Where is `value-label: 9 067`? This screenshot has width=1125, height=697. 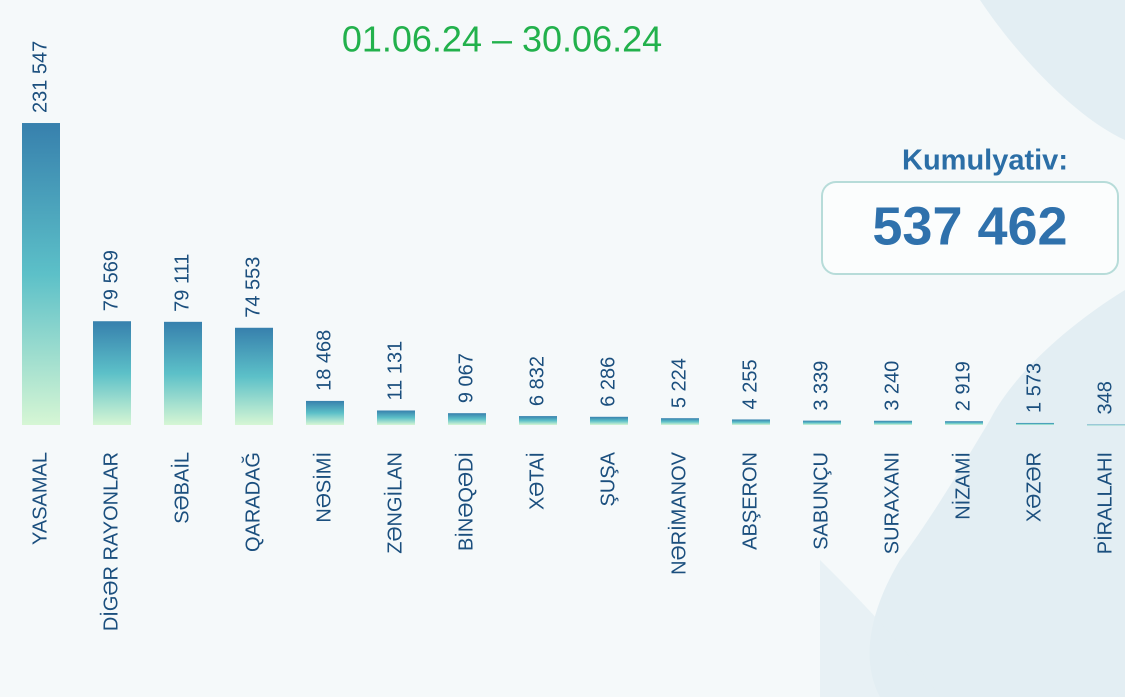 value-label: 9 067 is located at coordinates (466, 378).